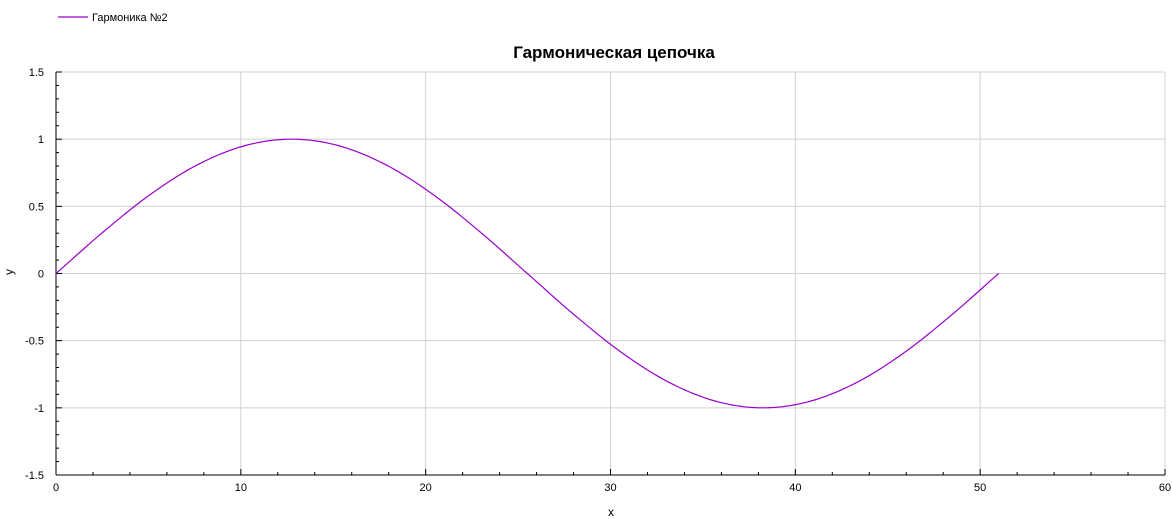 This screenshot has width=1172, height=519. What do you see at coordinates (36, 207) in the screenshot?
I see `y-tick-label: 0.5` at bounding box center [36, 207].